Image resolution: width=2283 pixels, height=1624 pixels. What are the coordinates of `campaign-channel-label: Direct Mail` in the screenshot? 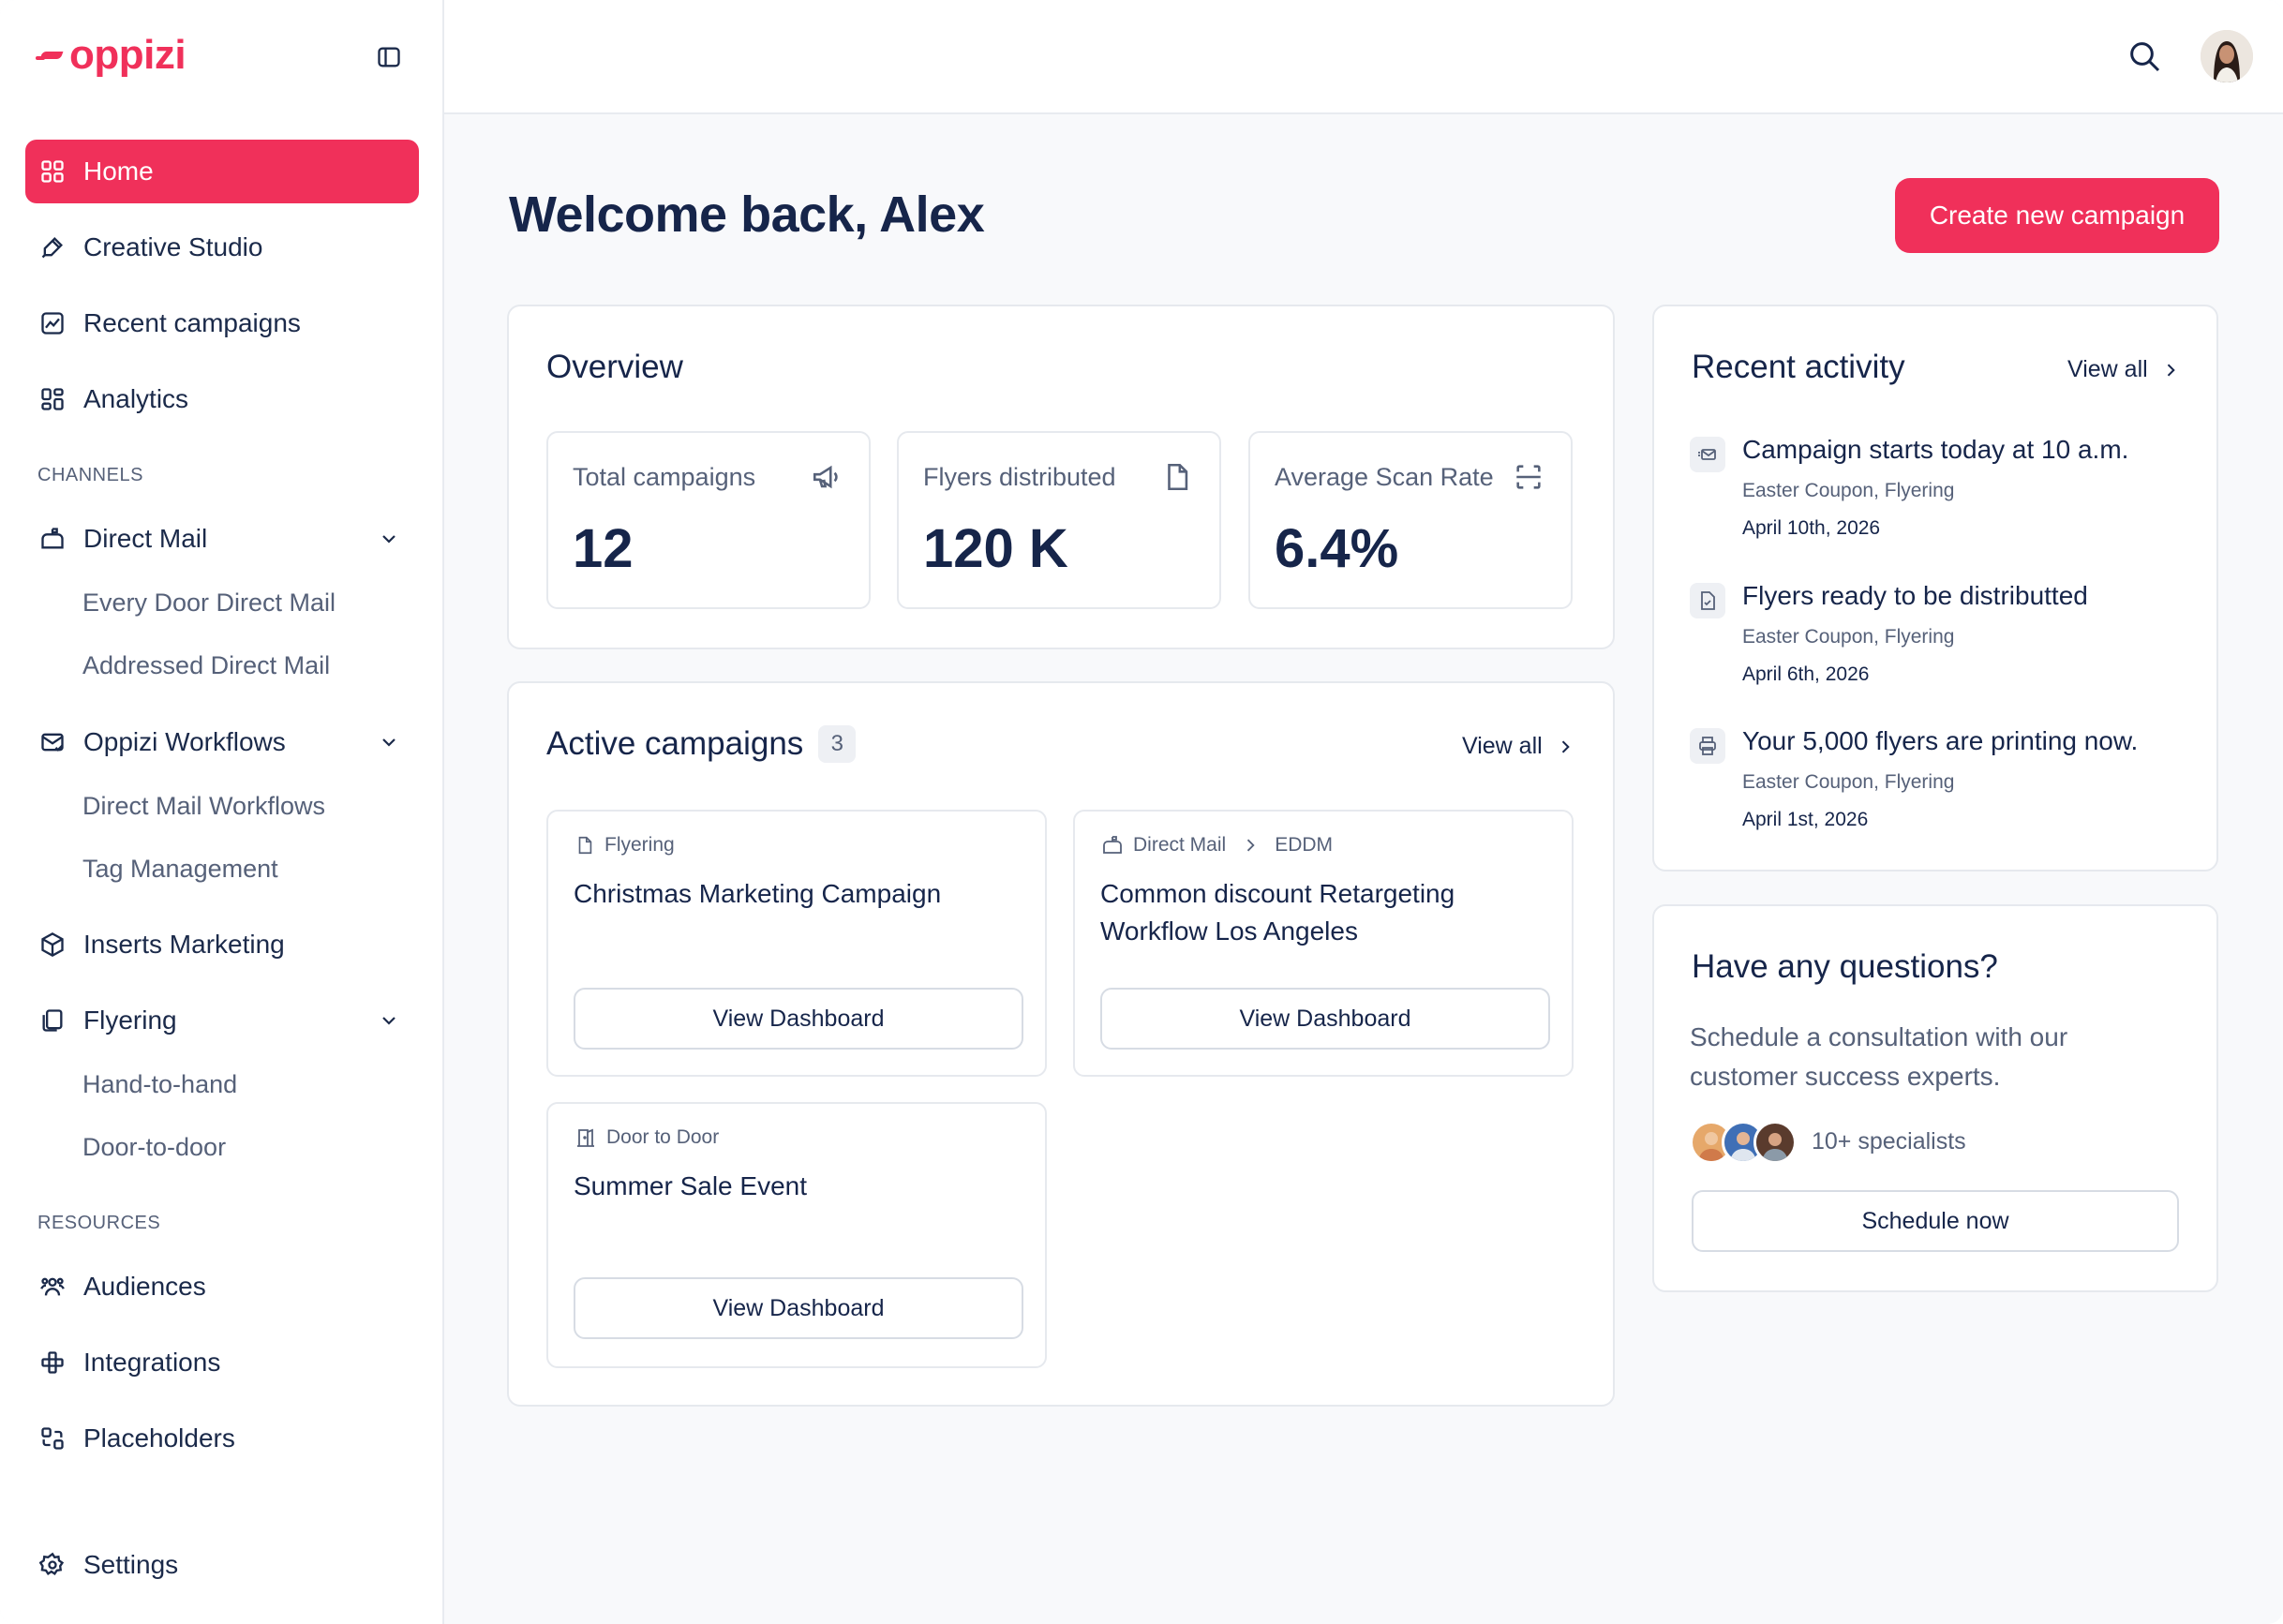 It's located at (1180, 845).